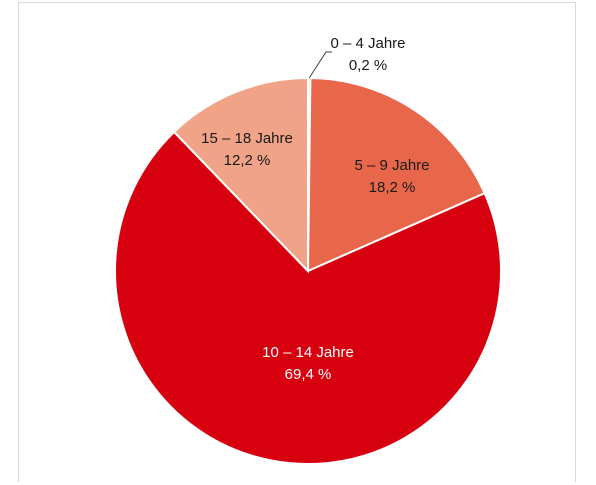 The width and height of the screenshot is (596, 485). Describe the element at coordinates (247, 138) in the screenshot. I see `slice-category-label-4: 15 – 18 Jahre` at that location.